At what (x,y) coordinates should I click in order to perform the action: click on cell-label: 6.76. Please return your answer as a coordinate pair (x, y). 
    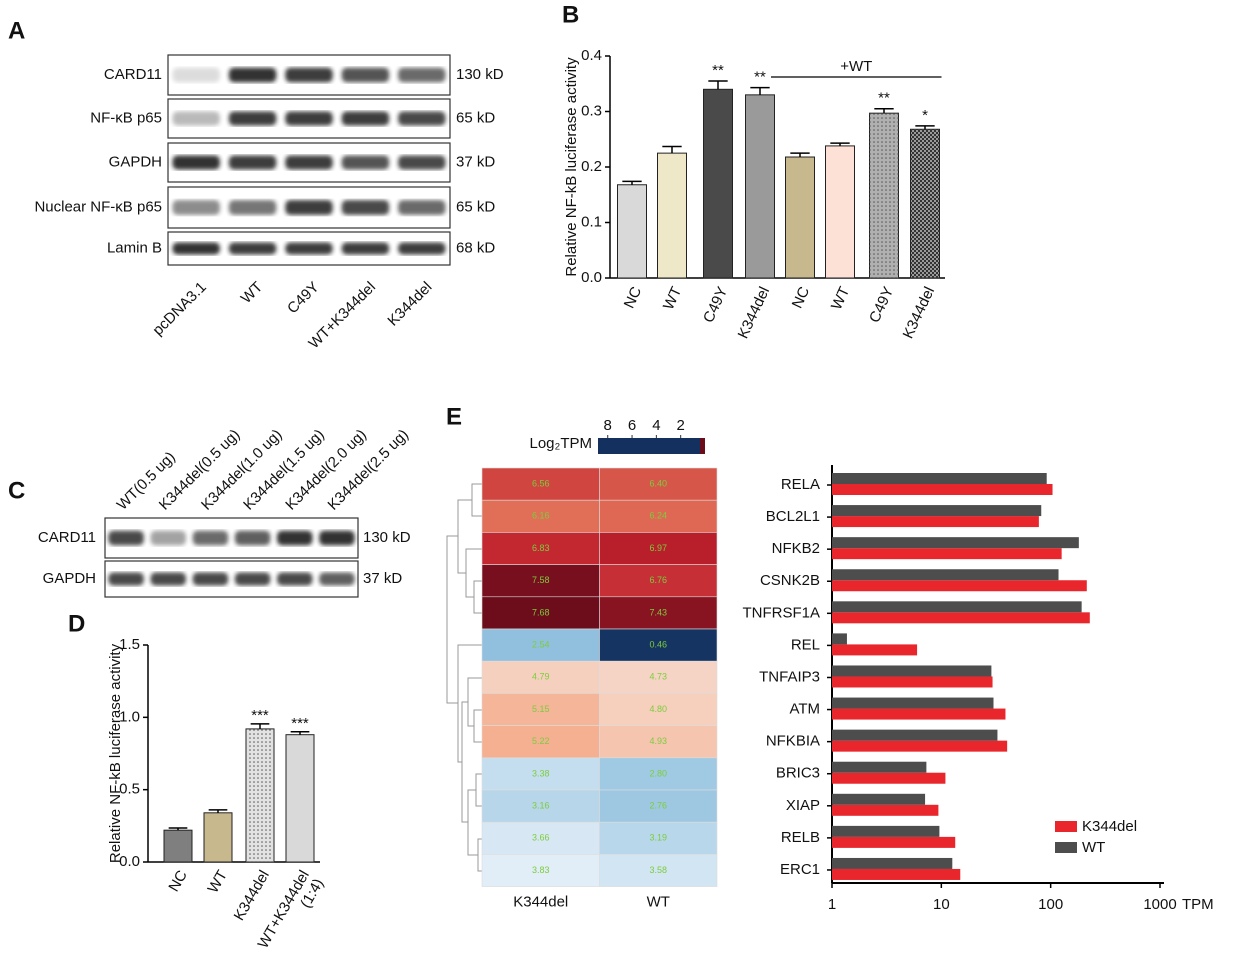
    Looking at the image, I should click on (658, 580).